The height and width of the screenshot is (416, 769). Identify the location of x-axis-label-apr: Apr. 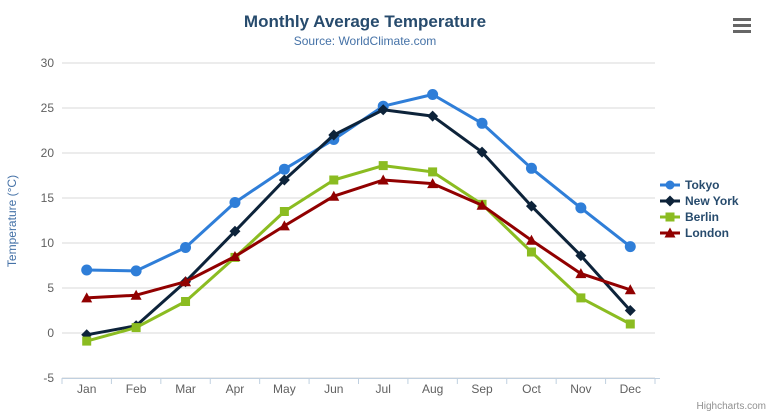
(235, 389).